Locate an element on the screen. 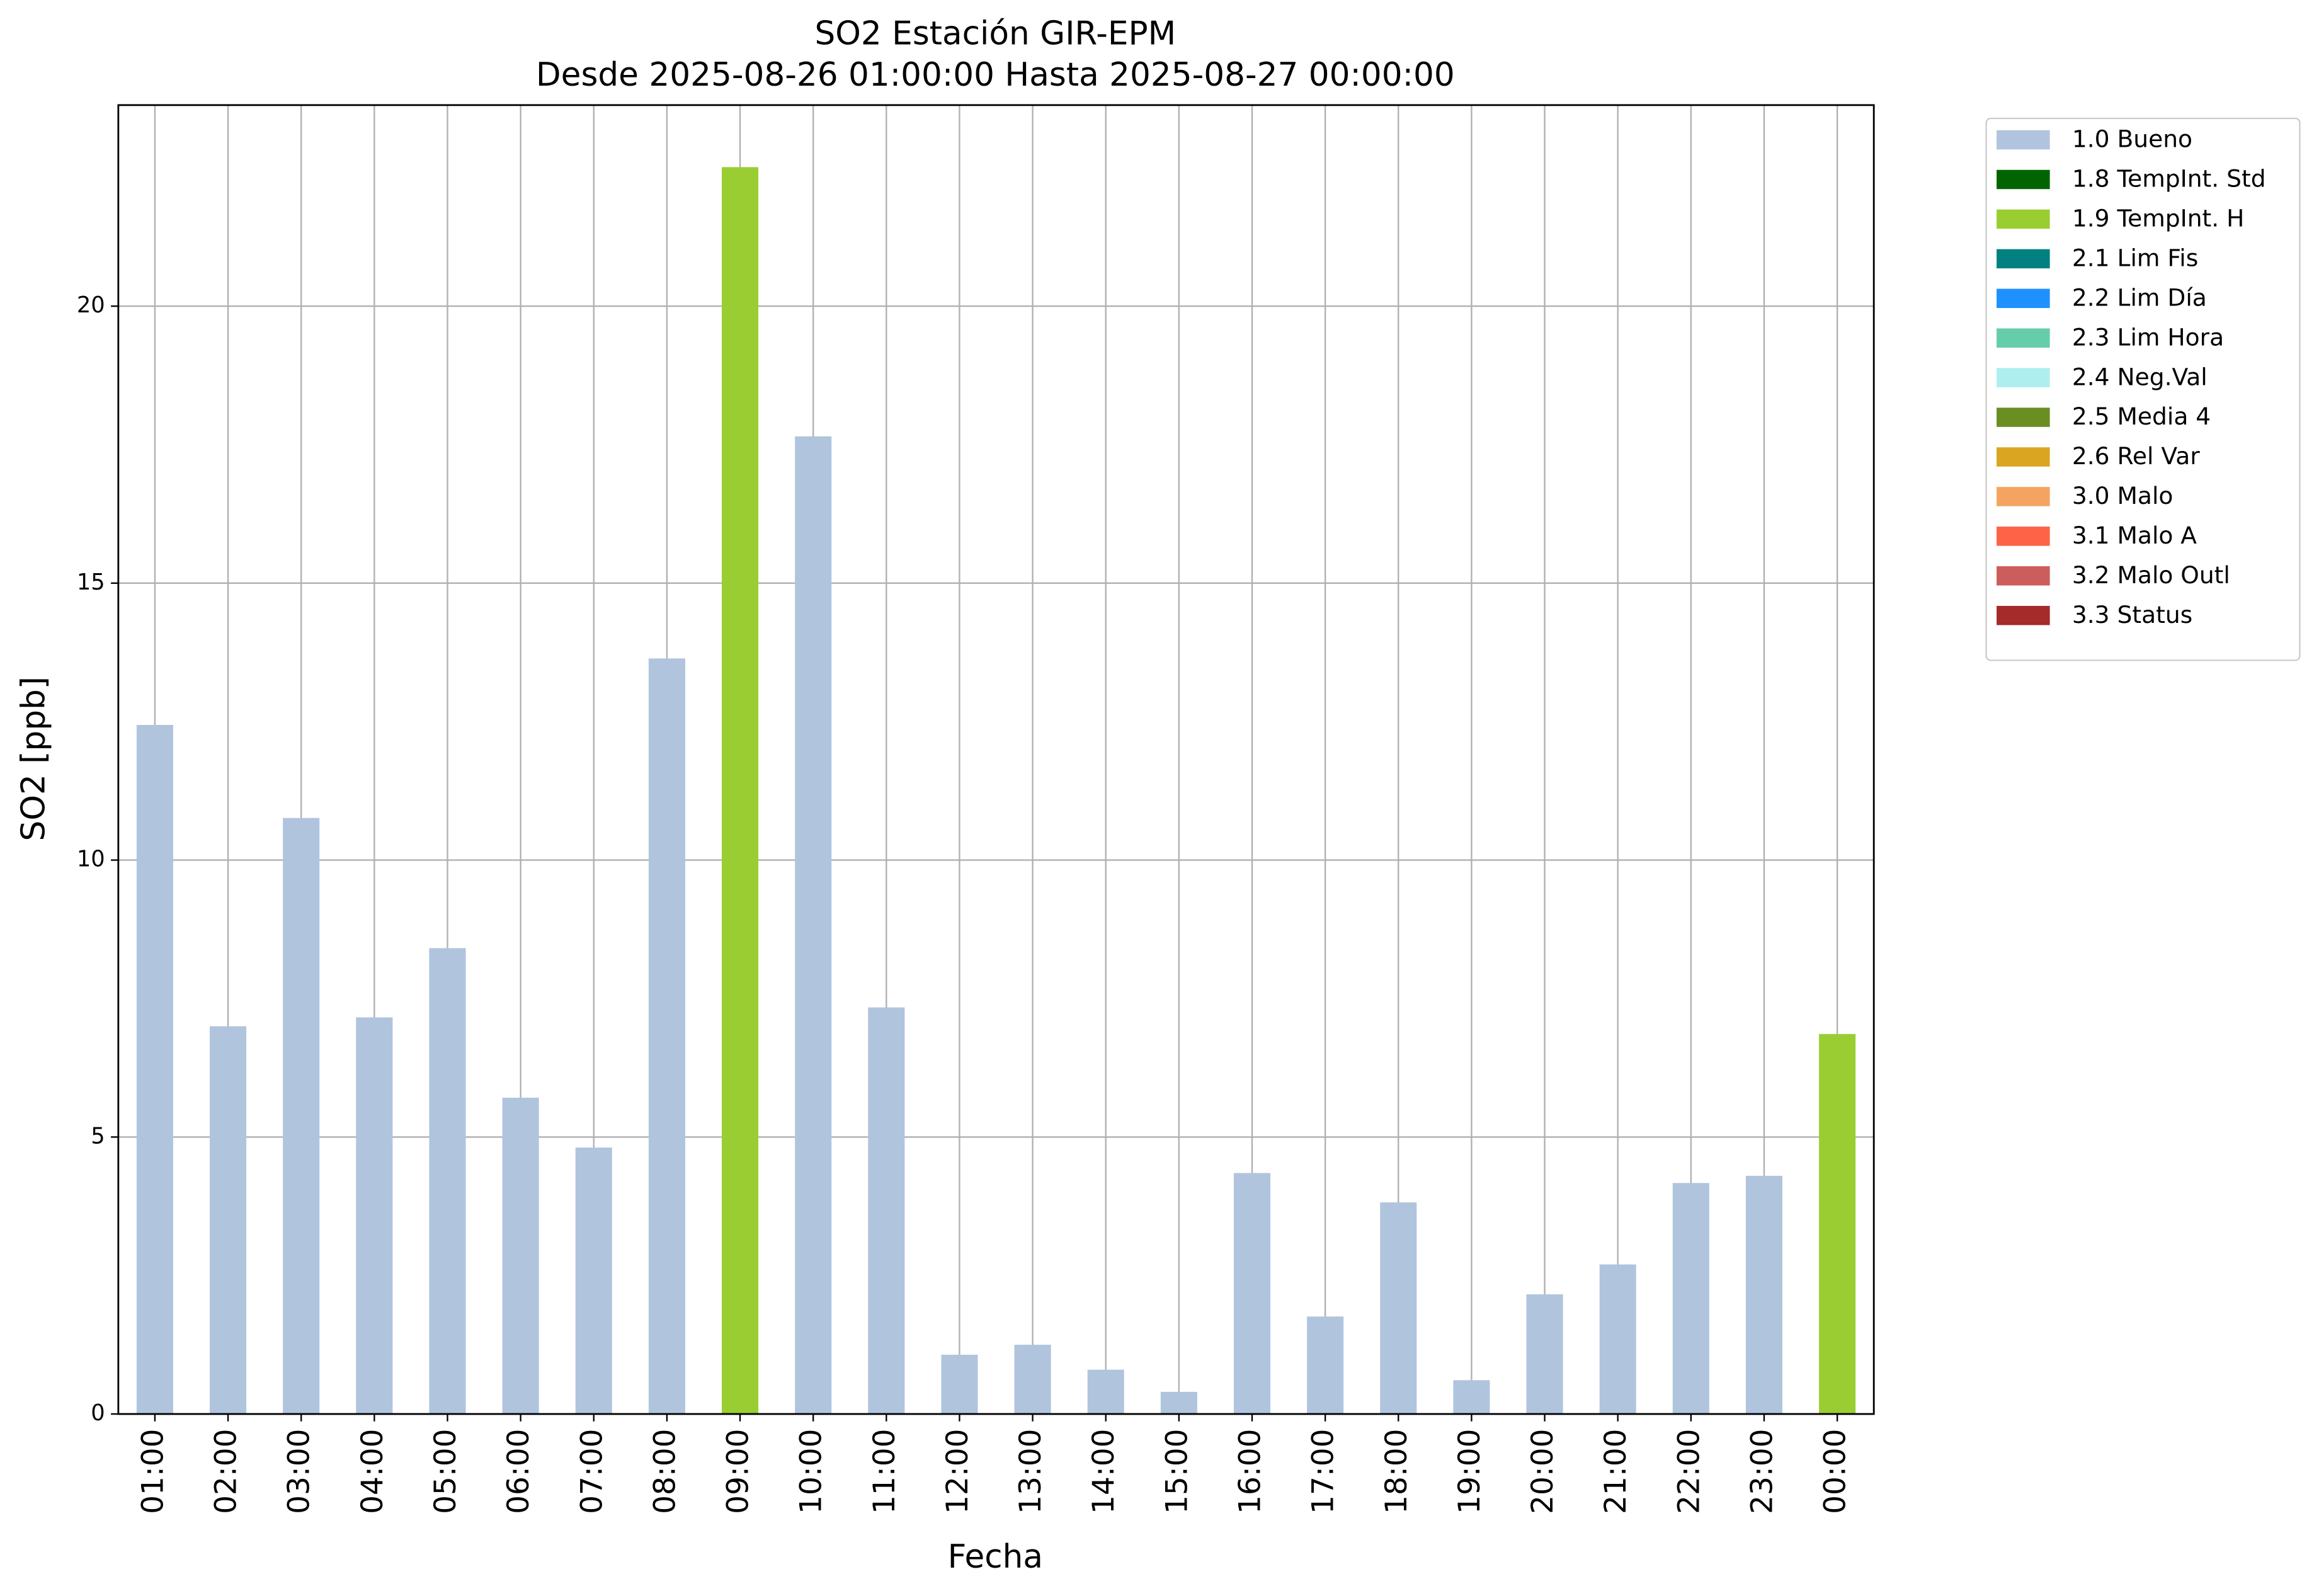  legend-label: 3.3 Status is located at coordinates (2132, 615).